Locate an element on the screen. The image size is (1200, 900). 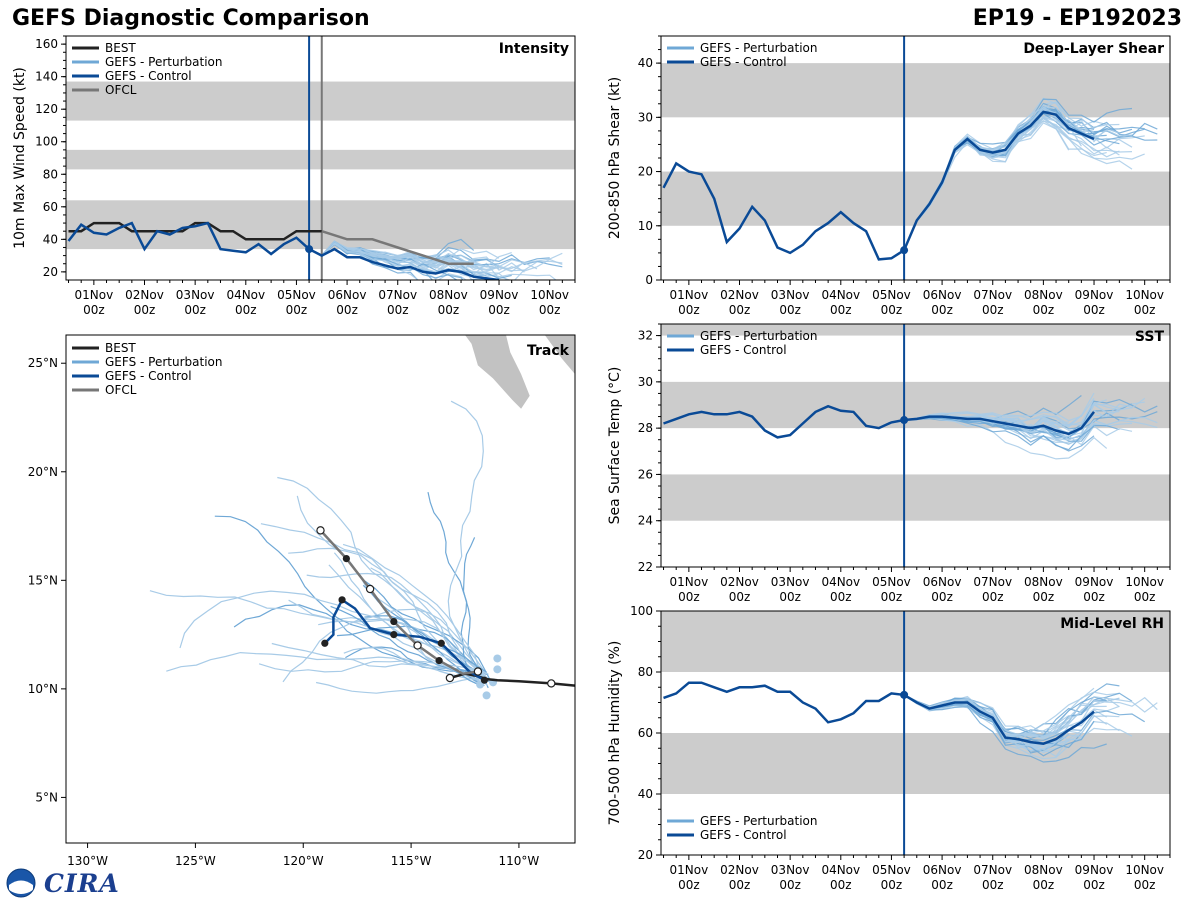
sst-xtick-day-label: 02Nov is located at coordinates (739, 582).